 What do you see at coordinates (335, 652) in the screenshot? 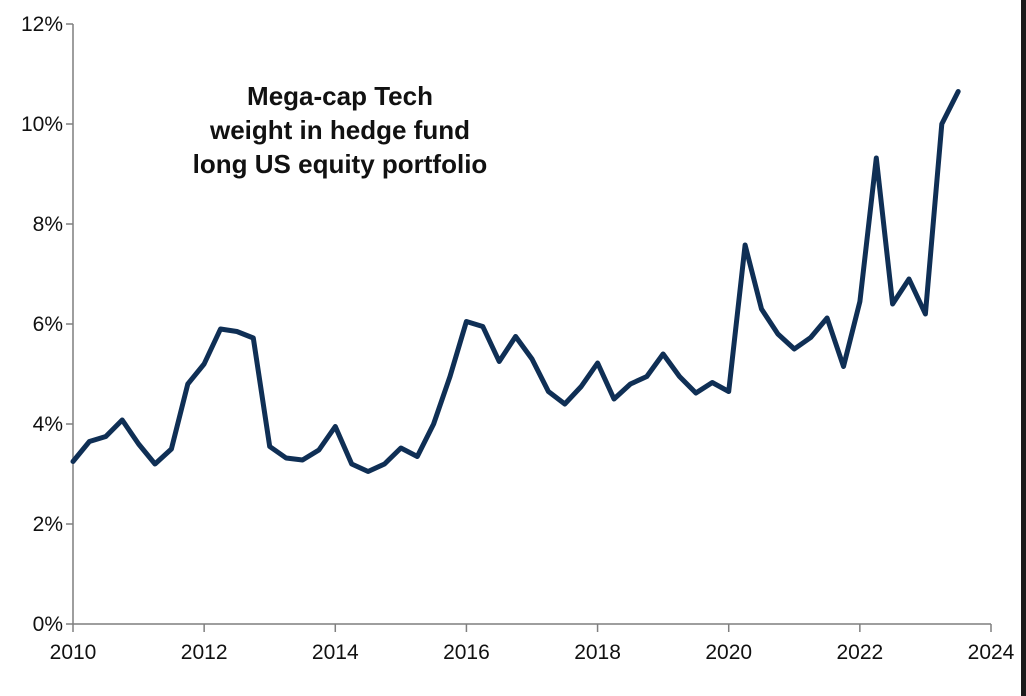
I see `x-tick-label: 2014` at bounding box center [335, 652].